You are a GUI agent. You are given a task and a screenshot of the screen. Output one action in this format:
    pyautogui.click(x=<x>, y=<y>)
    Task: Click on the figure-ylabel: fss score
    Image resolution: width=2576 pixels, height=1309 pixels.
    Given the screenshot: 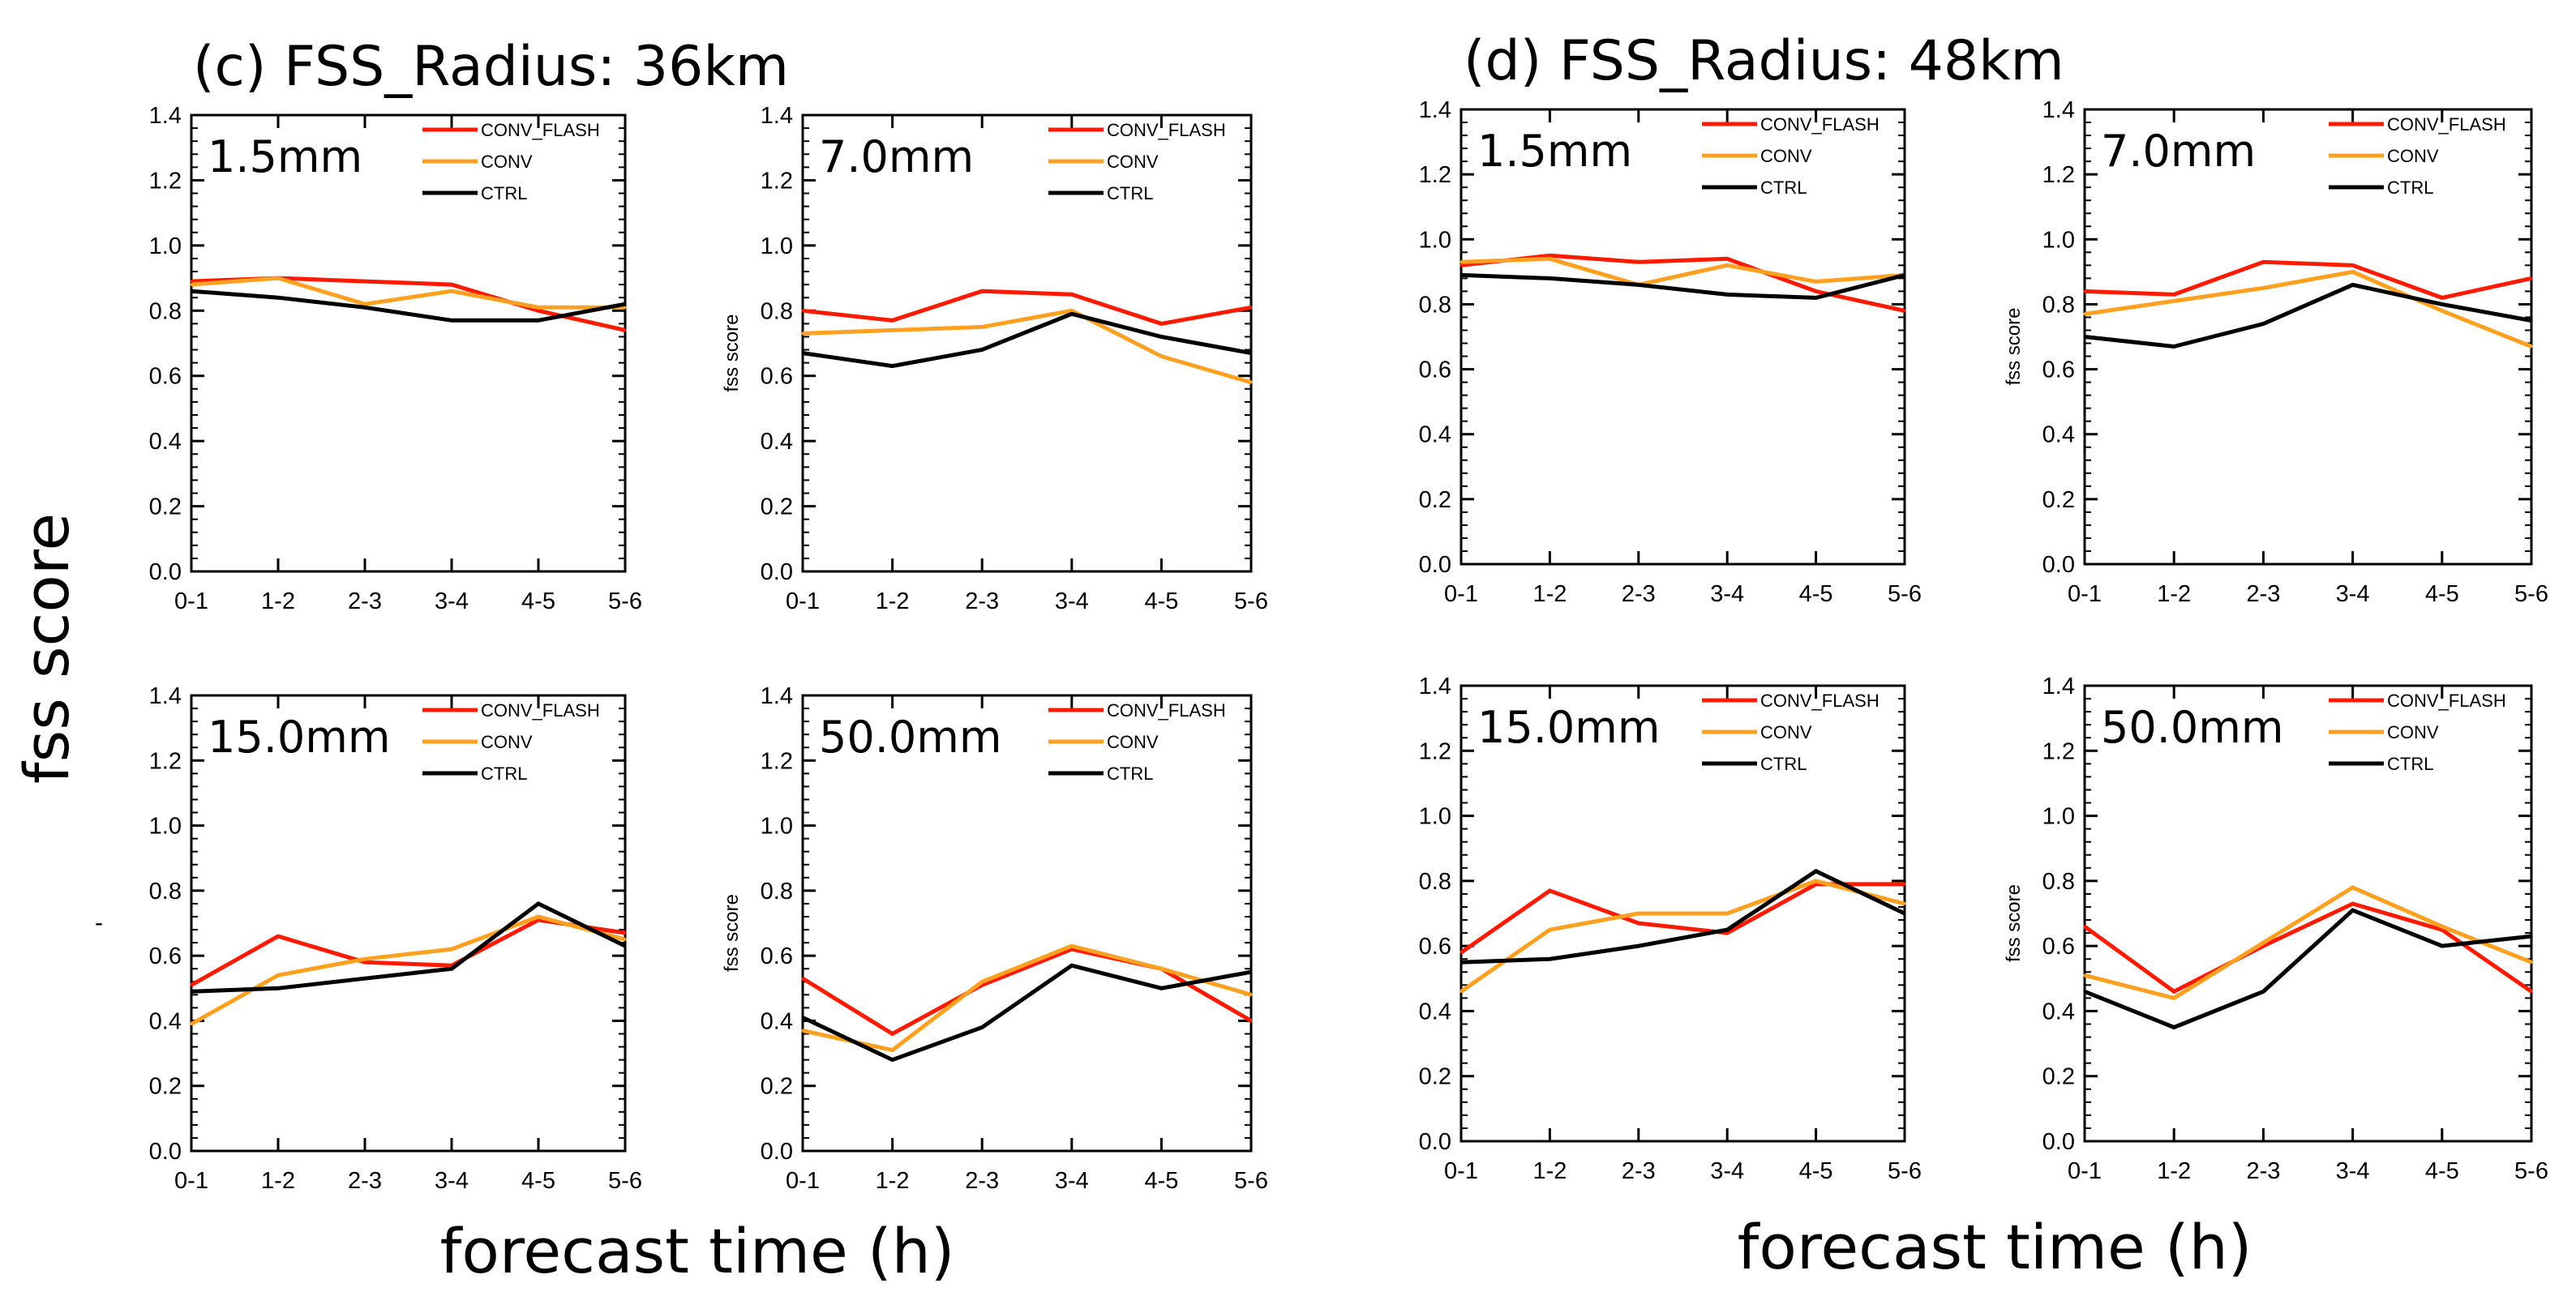 What is the action you would take?
    pyautogui.click(x=47, y=648)
    